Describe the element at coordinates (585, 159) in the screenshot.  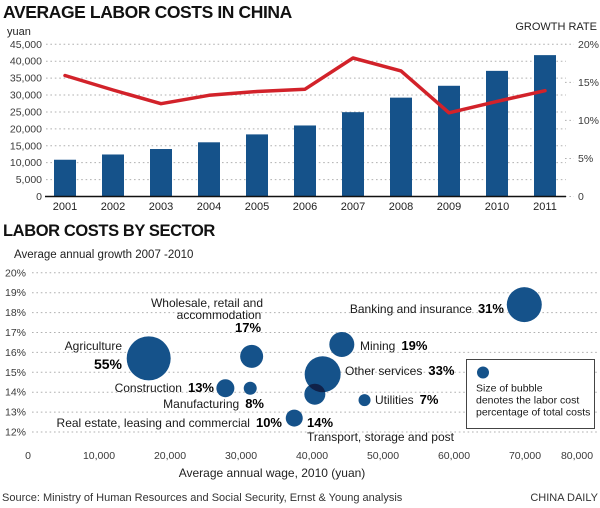
I see `chart1-y2-tick: 5%` at that location.